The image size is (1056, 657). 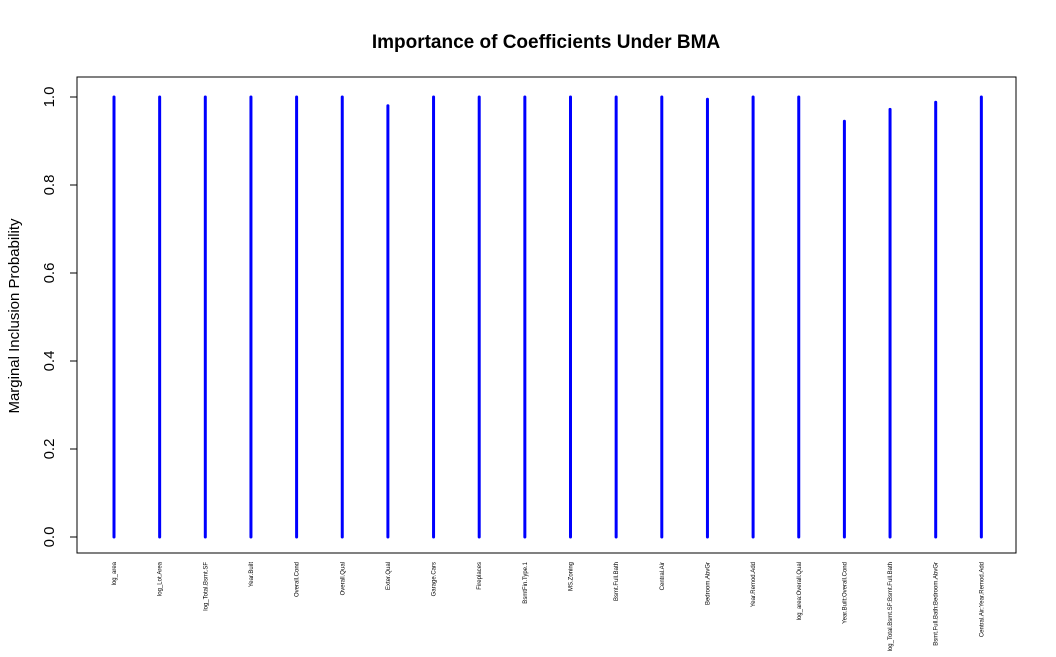 What do you see at coordinates (14, 316) in the screenshot?
I see `y-axis-label: Marginal Inclusion Probability` at bounding box center [14, 316].